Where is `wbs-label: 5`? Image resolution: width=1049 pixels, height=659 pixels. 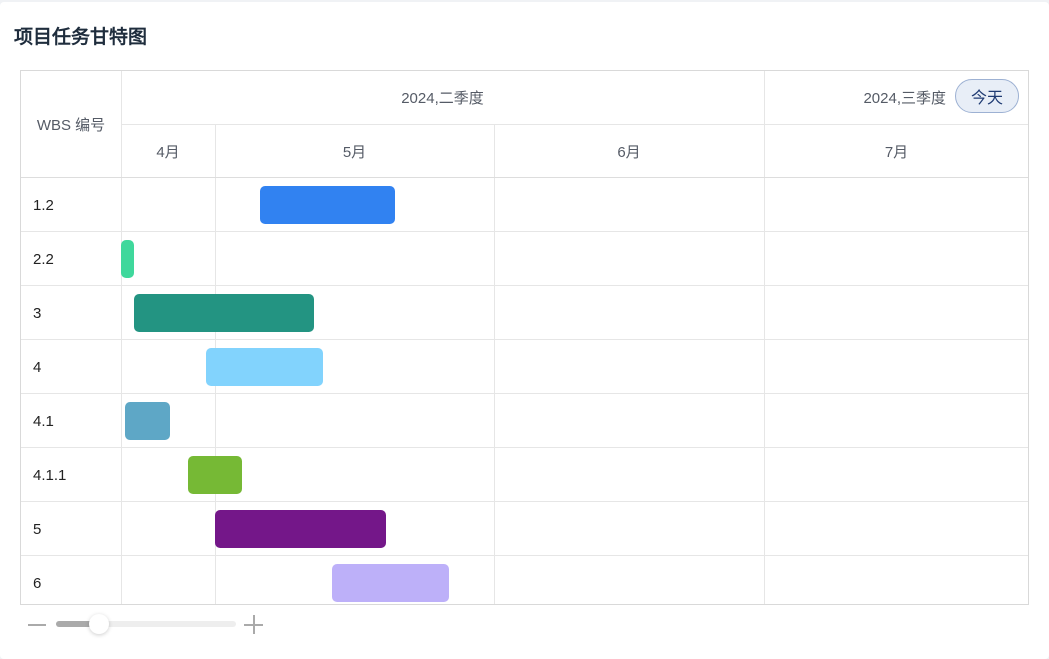
wbs-label: 5 is located at coordinates (37, 529).